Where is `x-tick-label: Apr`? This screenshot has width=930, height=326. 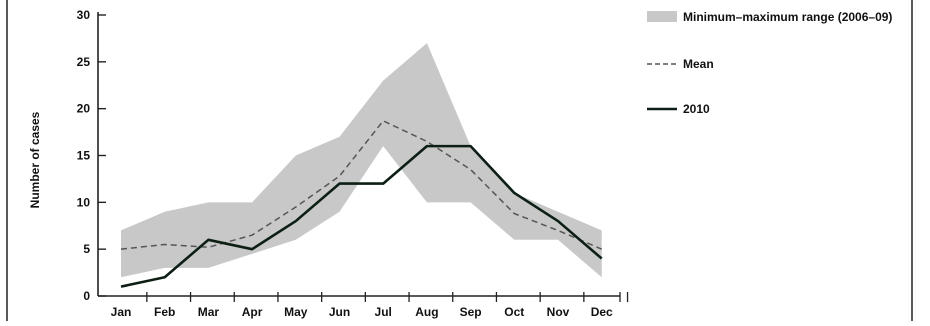
x-tick-label: Apr is located at coordinates (252, 312).